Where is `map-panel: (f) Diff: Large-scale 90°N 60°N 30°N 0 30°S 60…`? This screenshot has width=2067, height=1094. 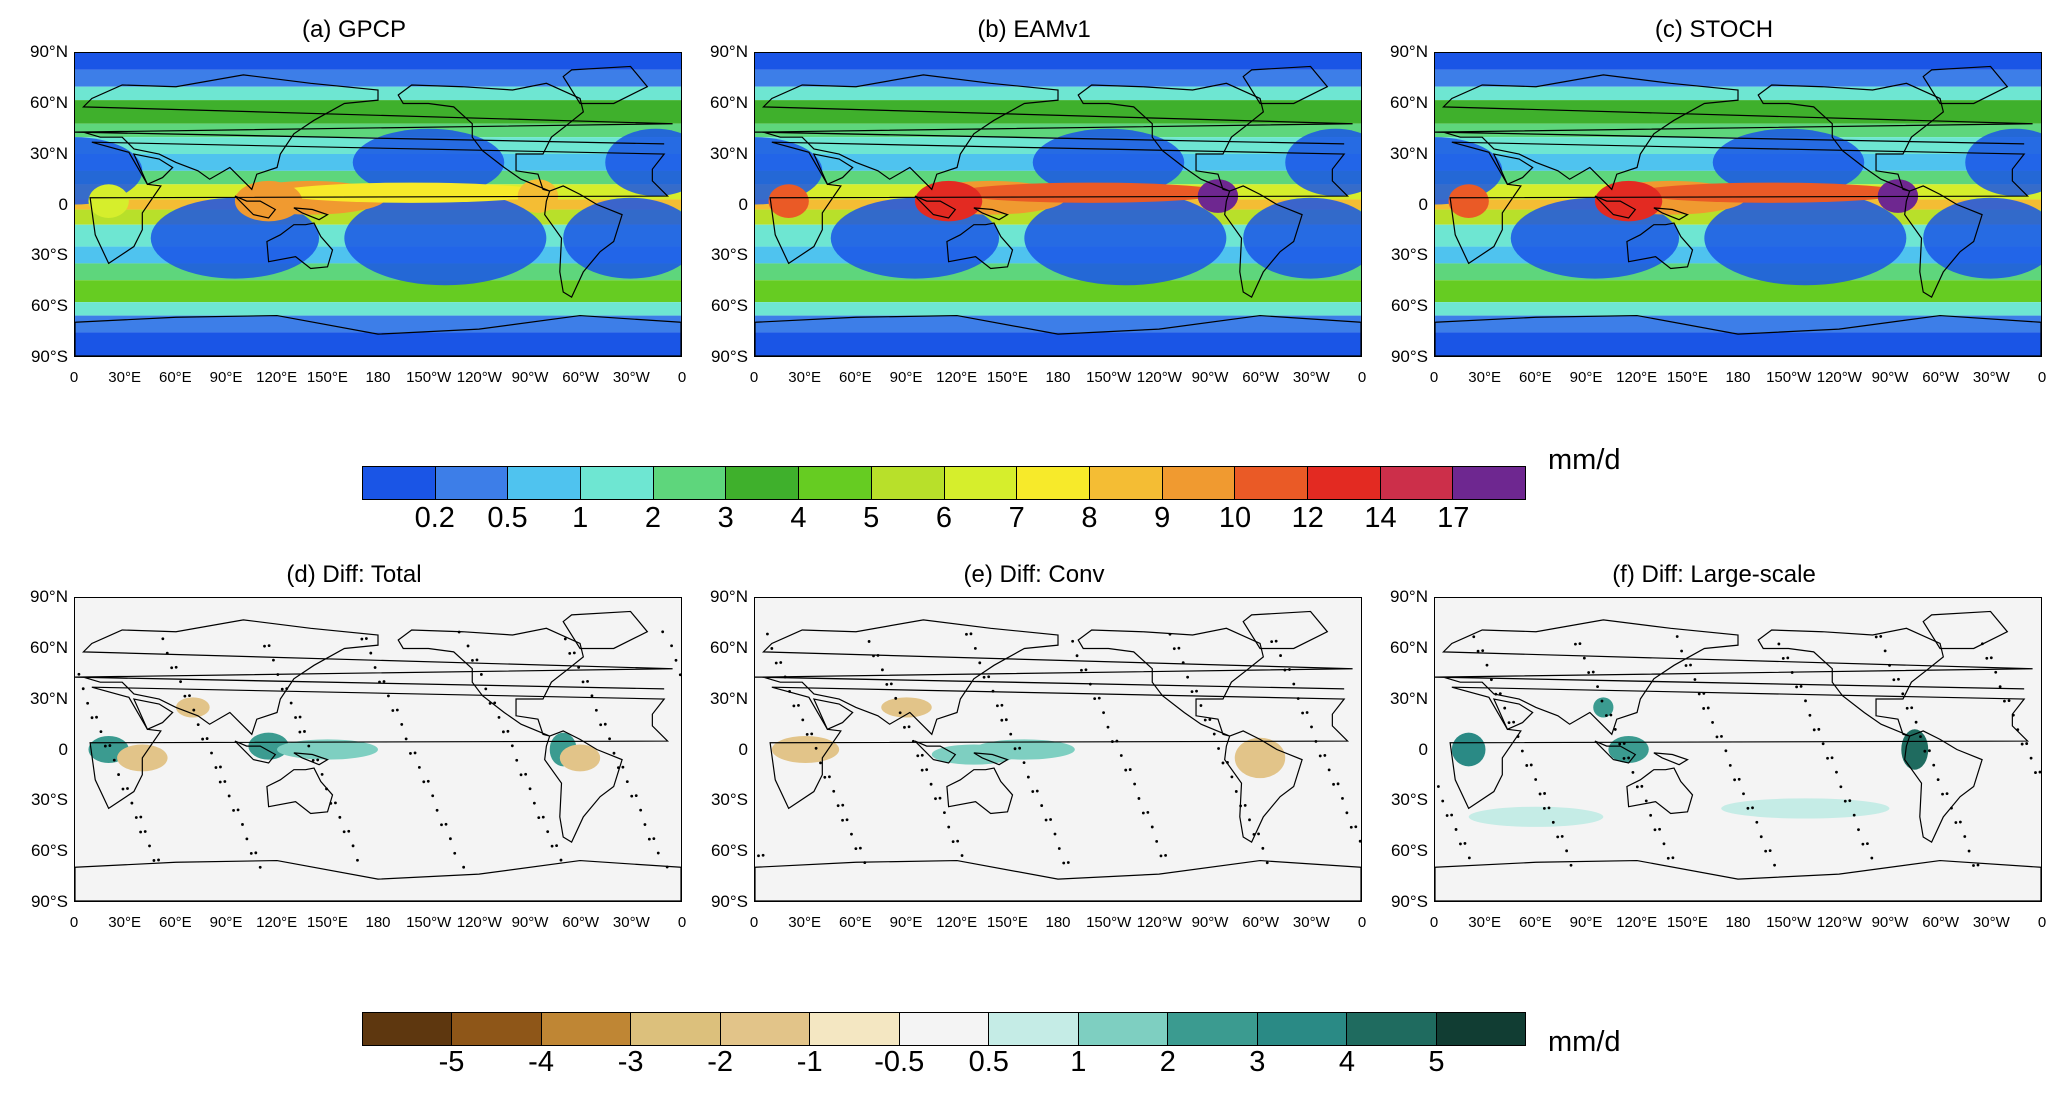
map-panel: (f) Diff: Large-scale 90°N 60°N 30°N 0 30°S 60… is located at coordinates (1714, 751).